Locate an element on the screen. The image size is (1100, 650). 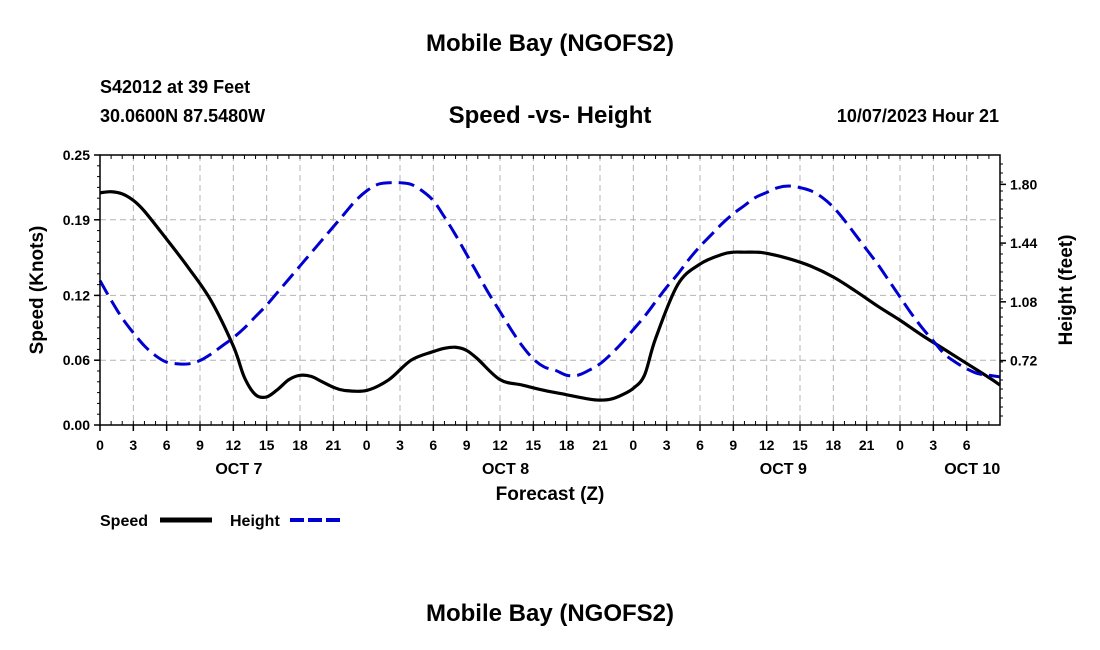
y-left-tick-label: 0.19 is located at coordinates (76, 220).